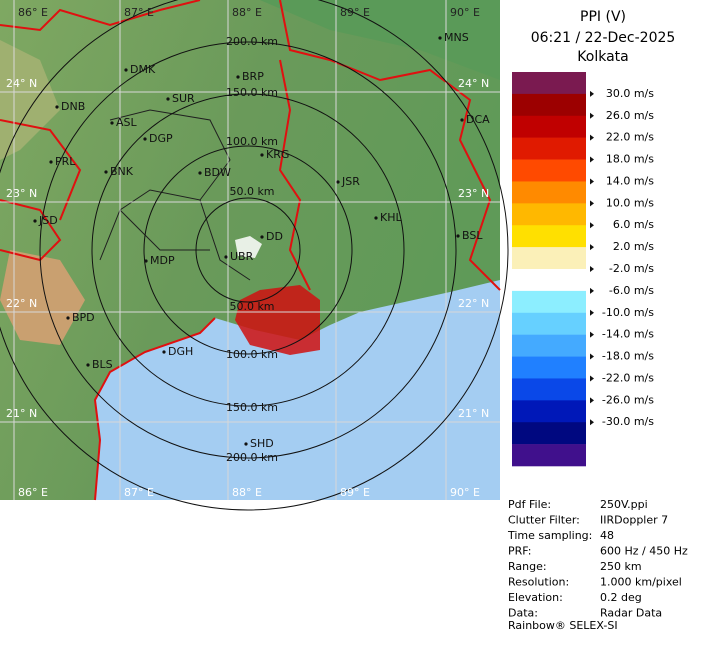  I want to click on city-label: BRP, so click(253, 76).